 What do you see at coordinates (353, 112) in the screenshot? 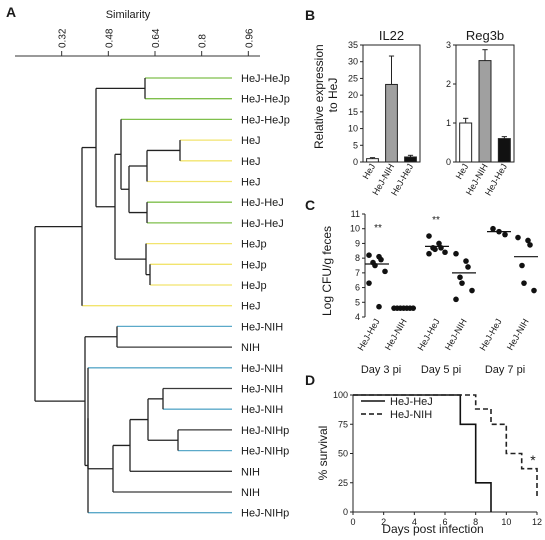
I see `y-tick-label: 15` at bounding box center [353, 112].